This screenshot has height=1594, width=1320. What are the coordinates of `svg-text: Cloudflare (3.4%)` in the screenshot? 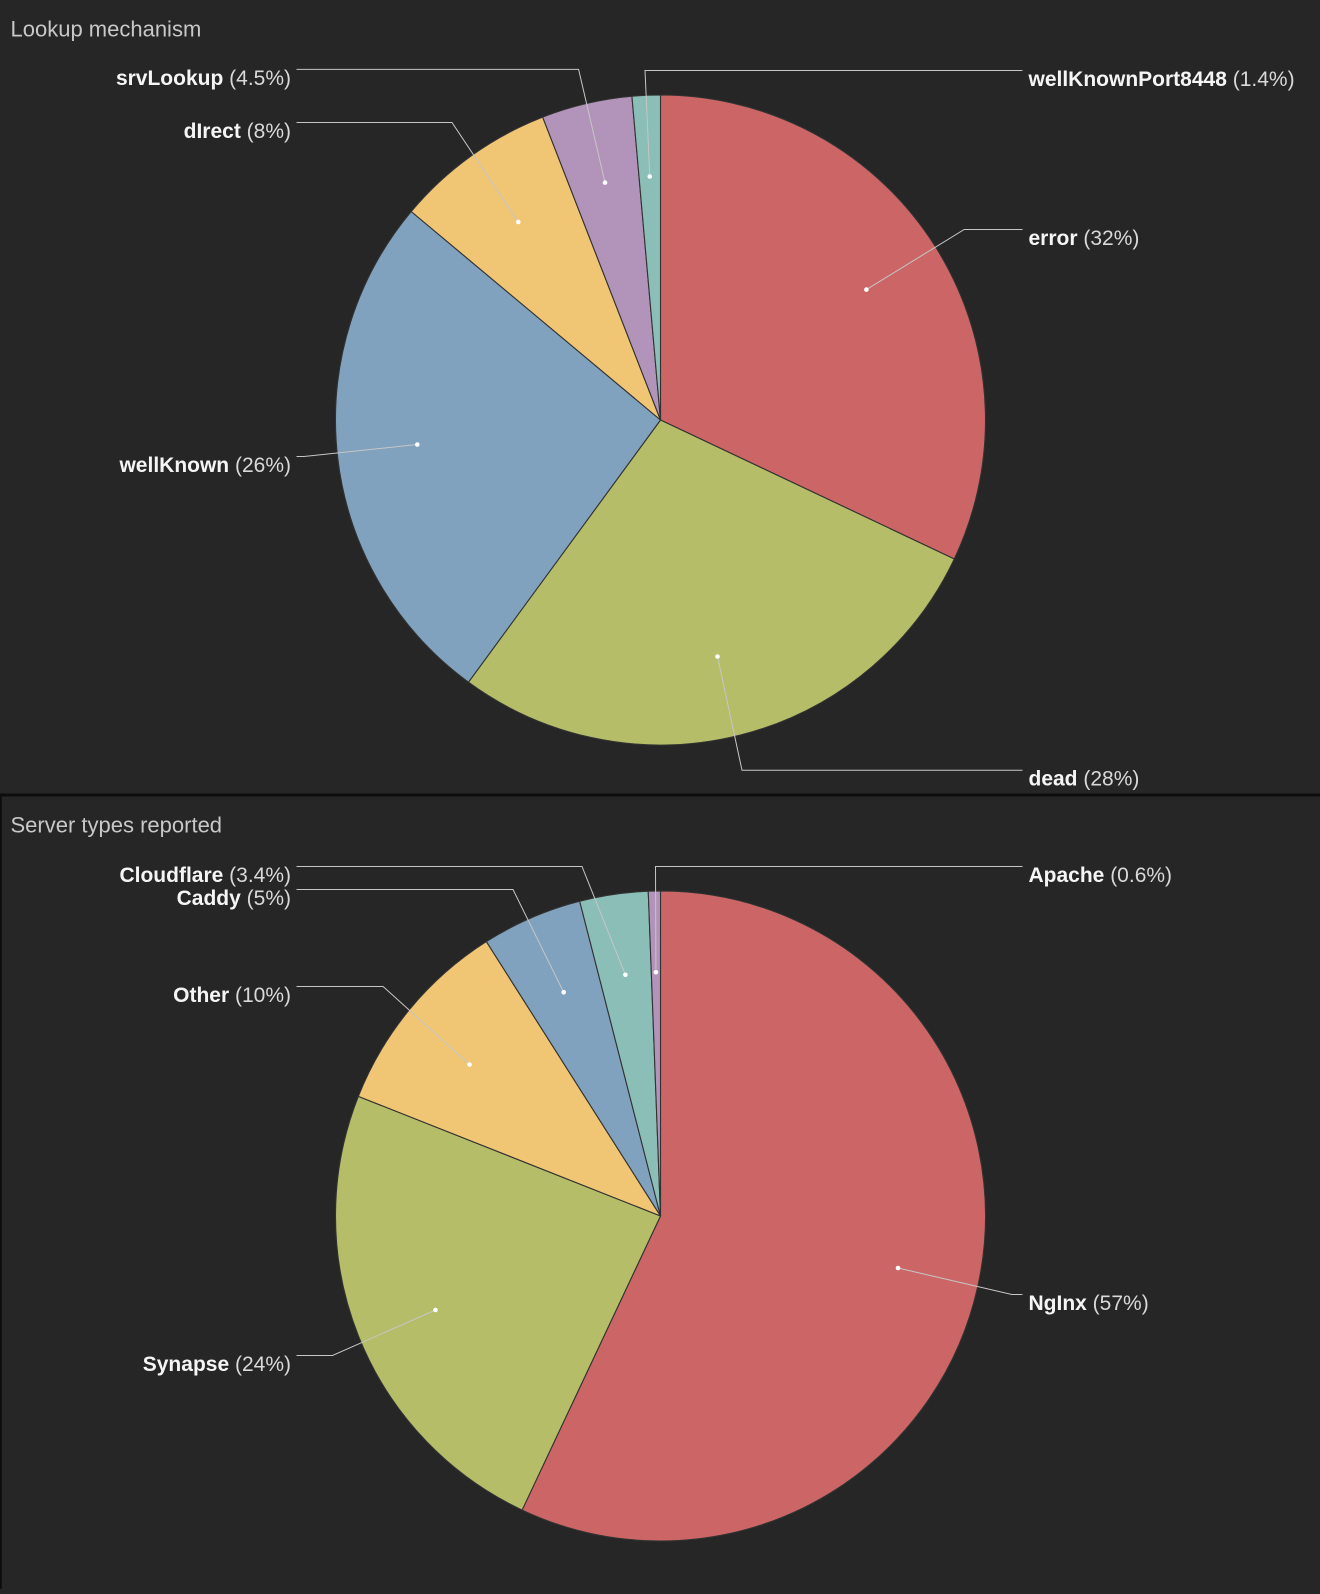 It's located at (205, 875).